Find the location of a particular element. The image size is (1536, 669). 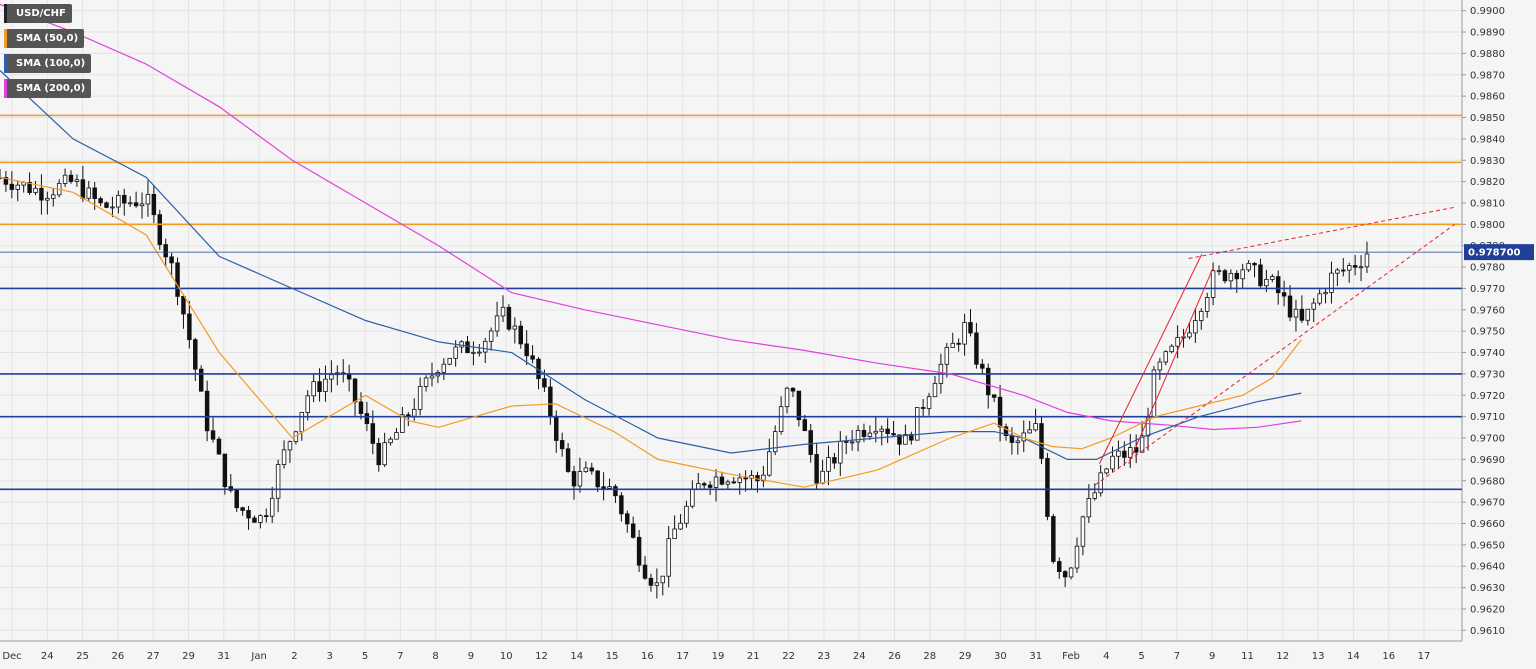

y-tick-label: 0.9620 is located at coordinates (1487, 609).